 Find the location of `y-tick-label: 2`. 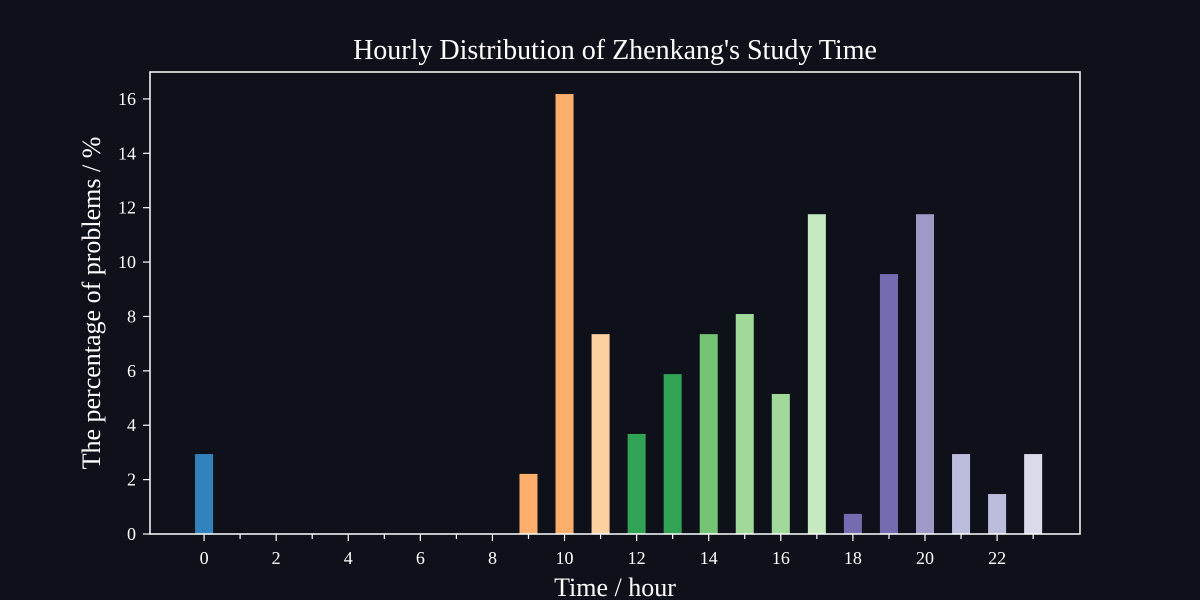

y-tick-label: 2 is located at coordinates (131, 480).